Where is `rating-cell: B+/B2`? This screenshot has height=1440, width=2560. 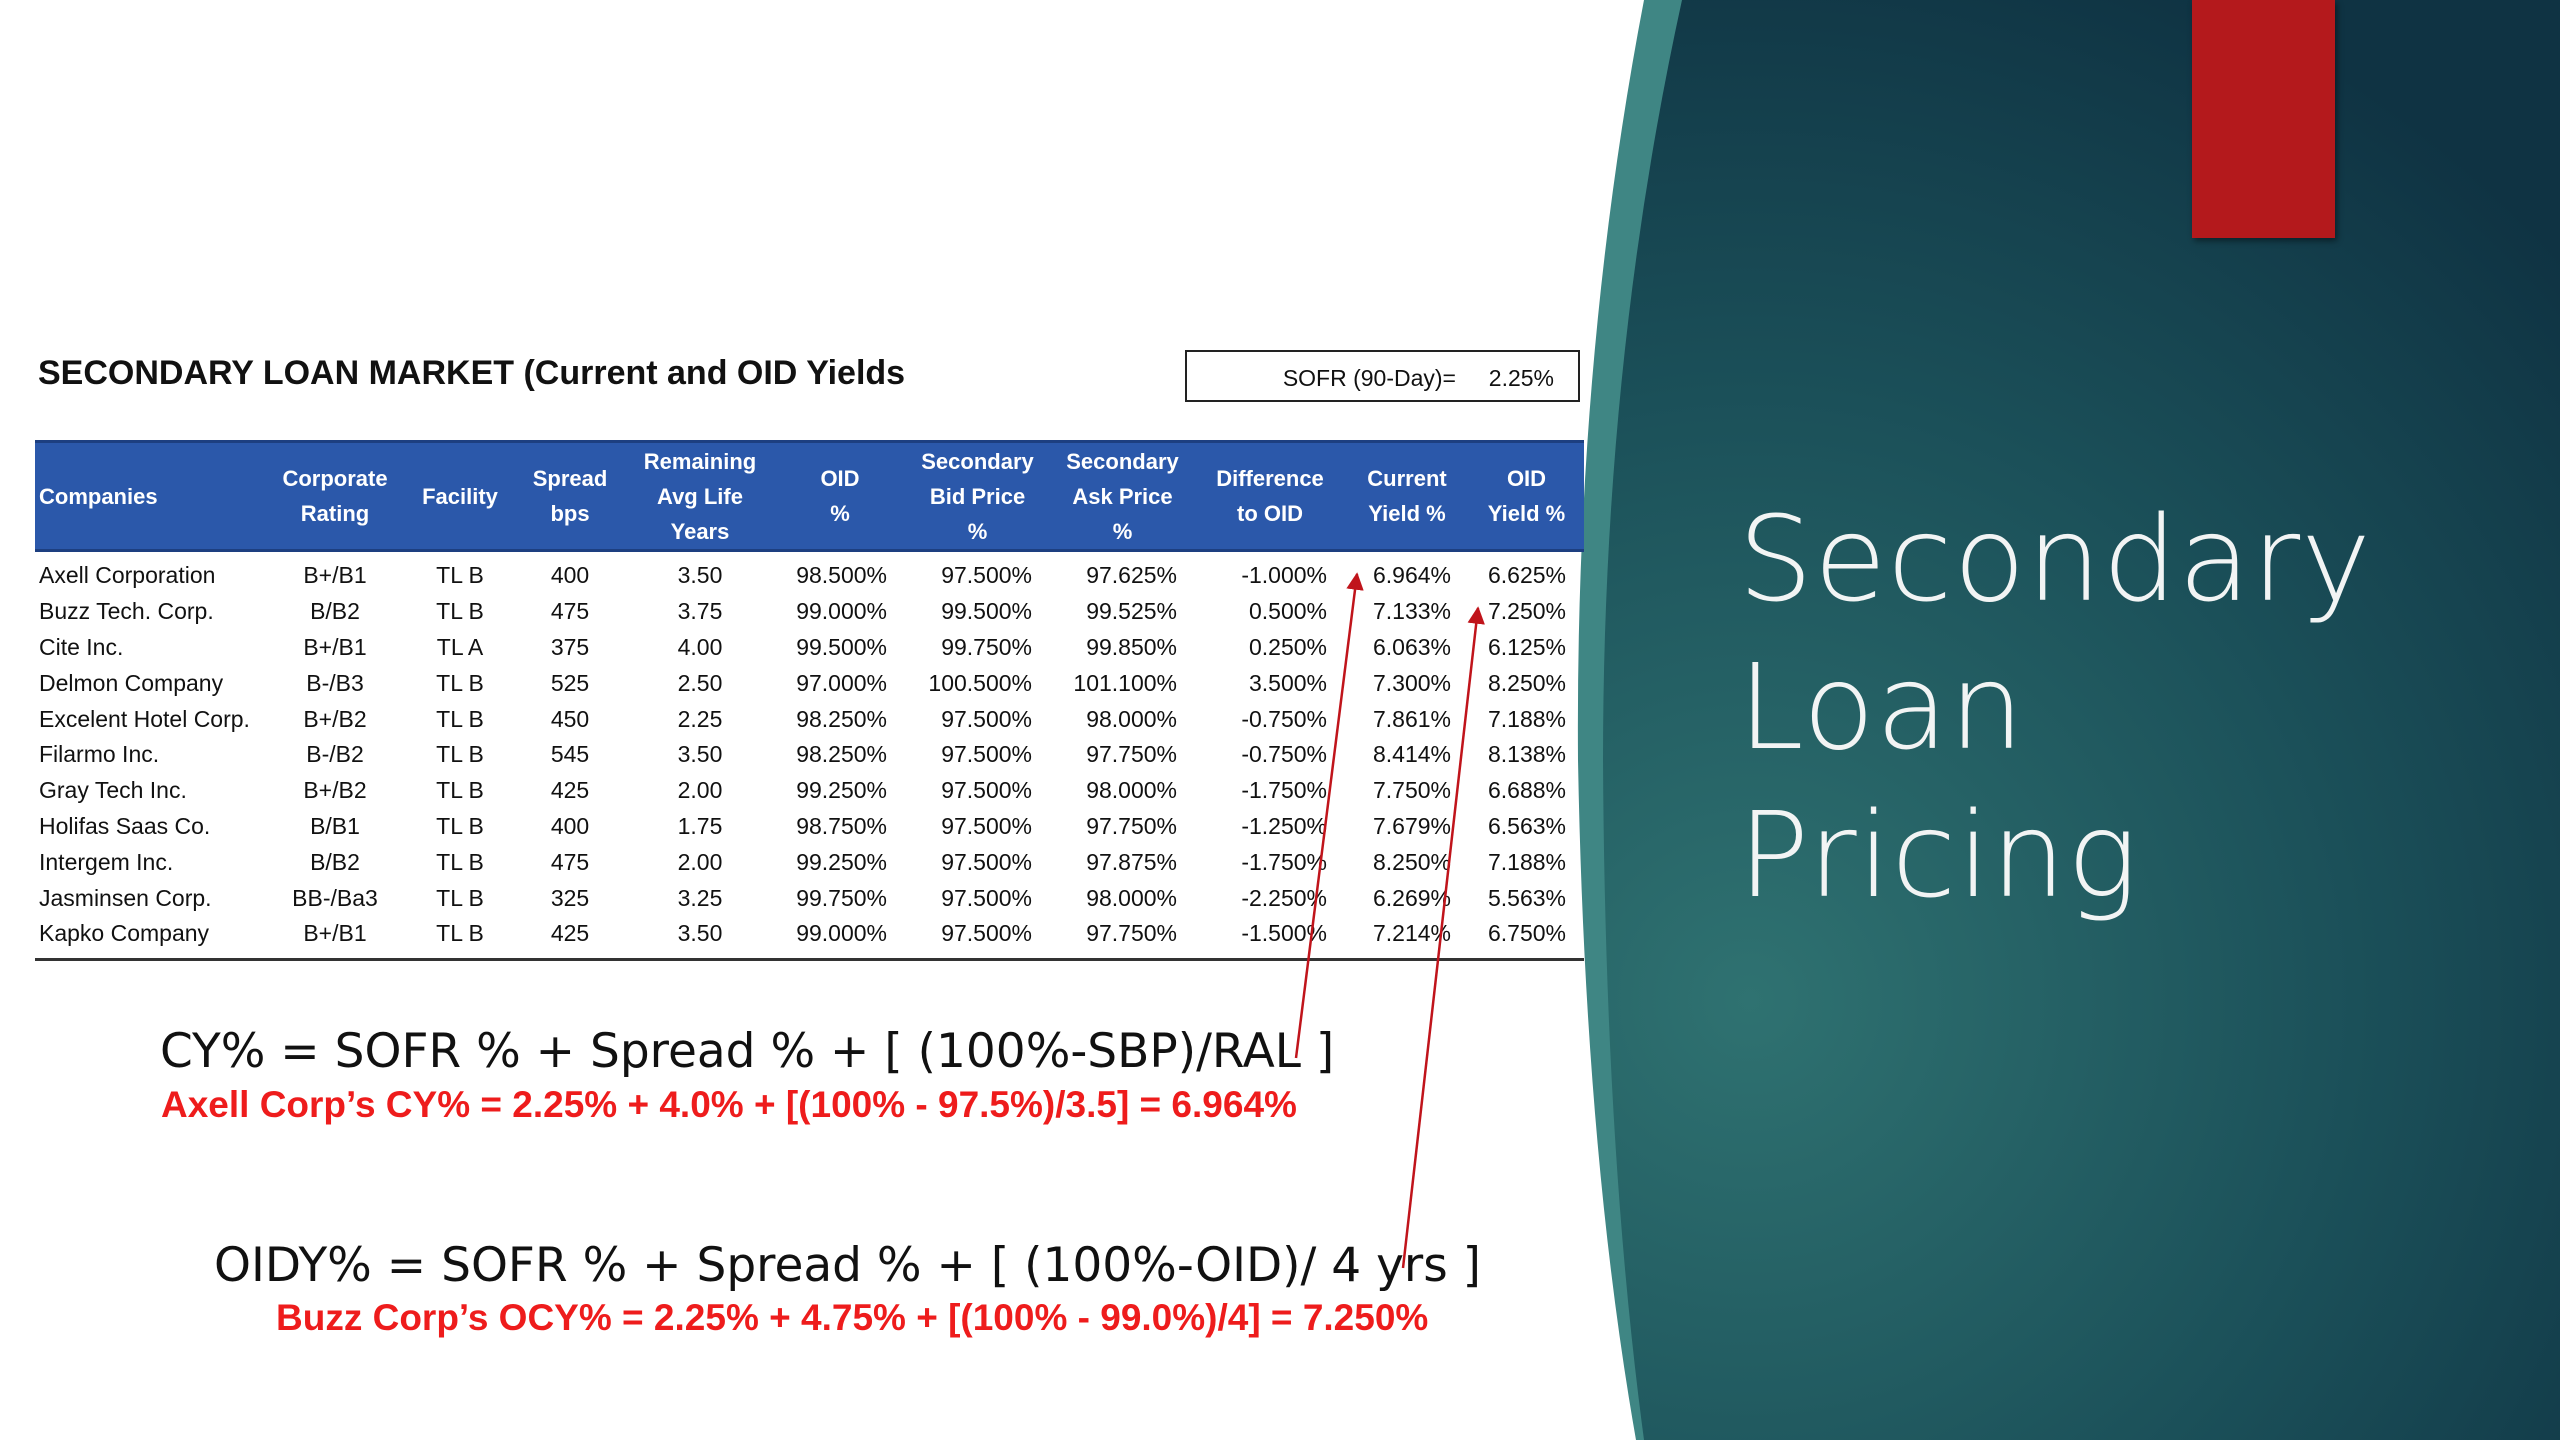 rating-cell: B+/B2 is located at coordinates (335, 790).